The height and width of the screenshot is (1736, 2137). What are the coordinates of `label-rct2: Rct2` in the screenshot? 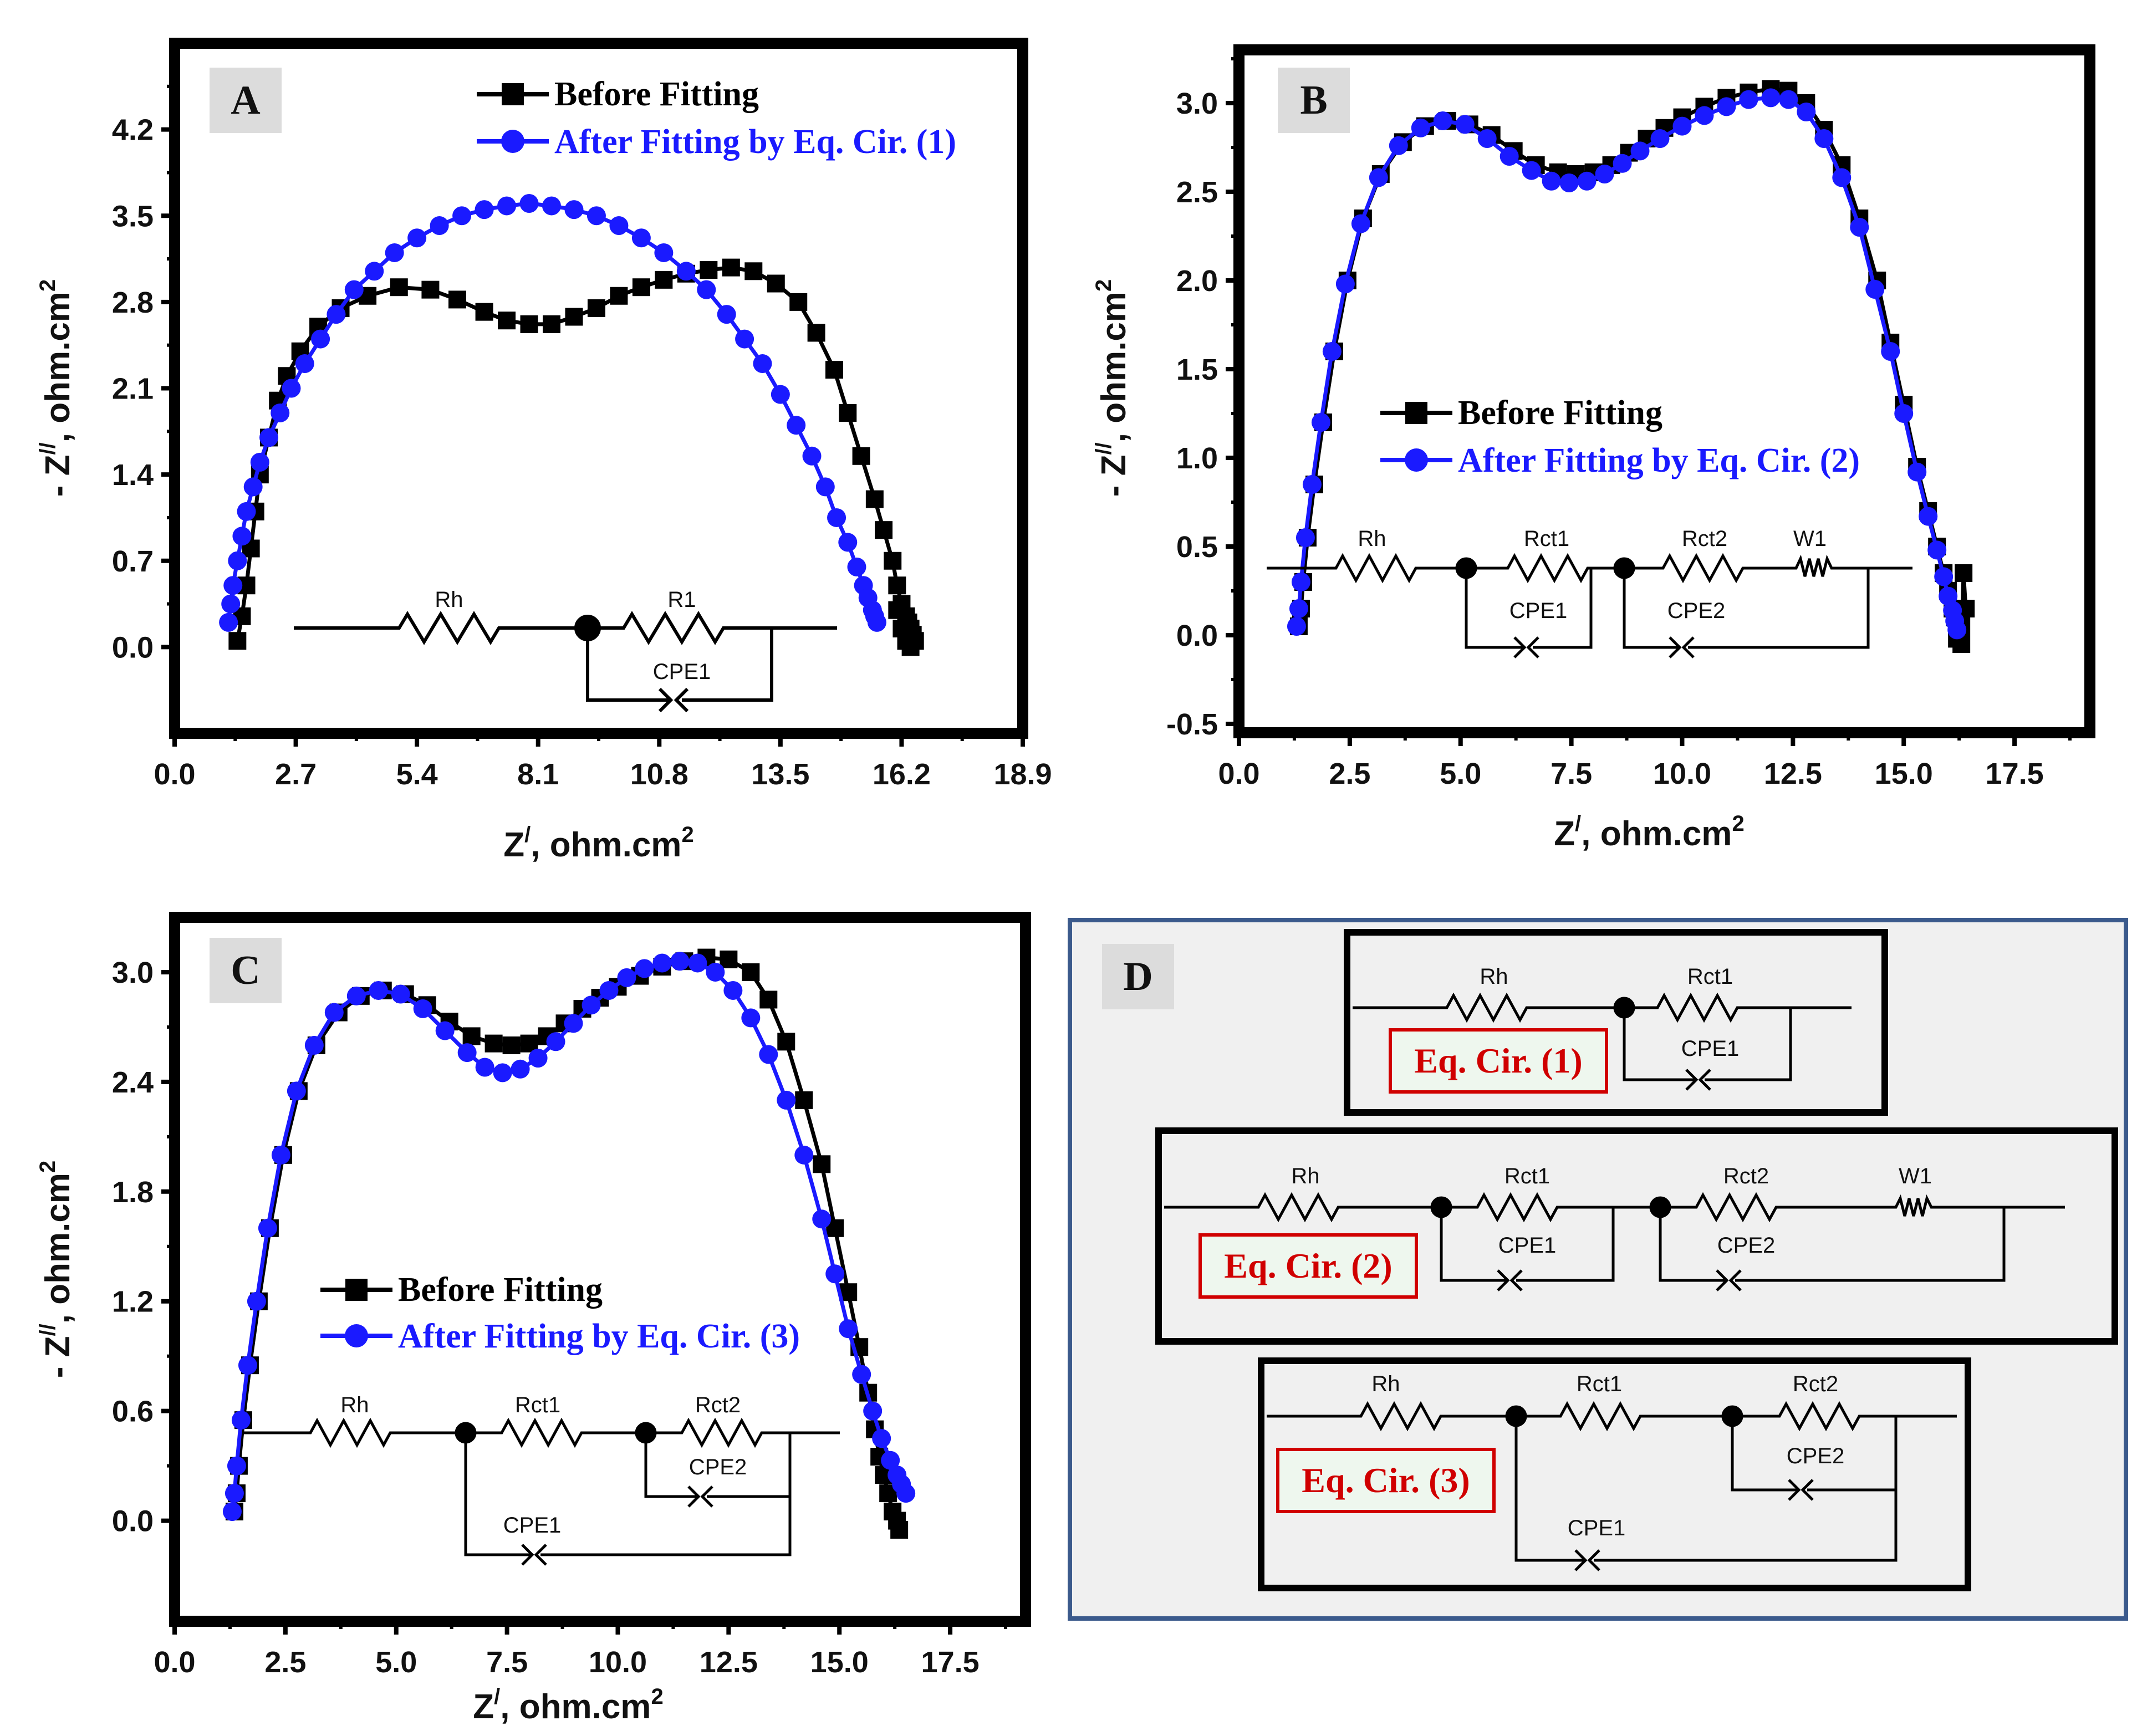 It's located at (1815, 1384).